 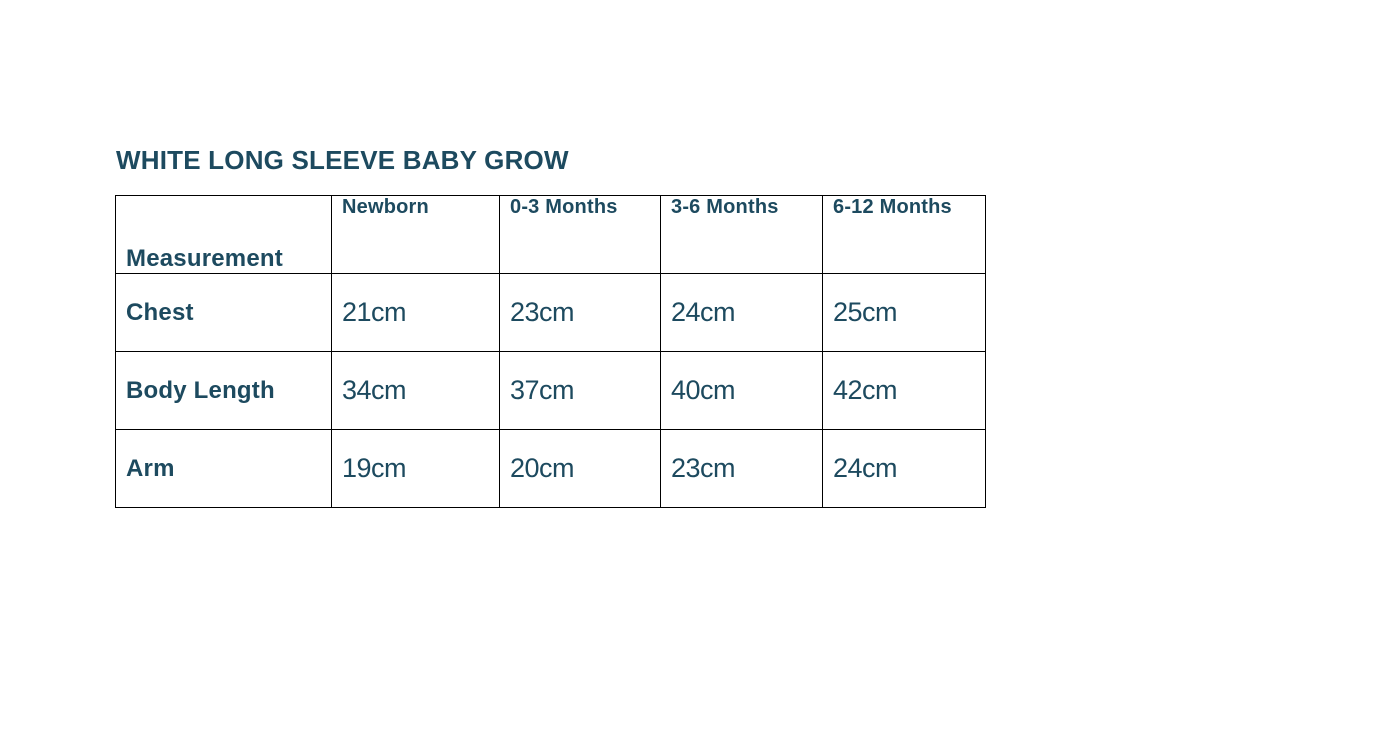 What do you see at coordinates (904, 312) in the screenshot?
I see `table-cell: 25cm` at bounding box center [904, 312].